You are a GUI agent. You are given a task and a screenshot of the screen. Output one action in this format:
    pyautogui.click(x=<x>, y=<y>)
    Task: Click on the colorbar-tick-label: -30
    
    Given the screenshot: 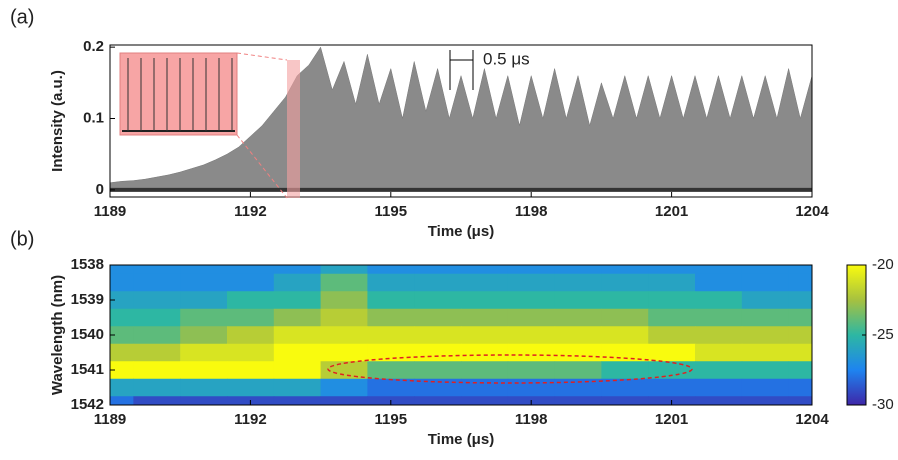 What is the action you would take?
    pyautogui.click(x=883, y=404)
    